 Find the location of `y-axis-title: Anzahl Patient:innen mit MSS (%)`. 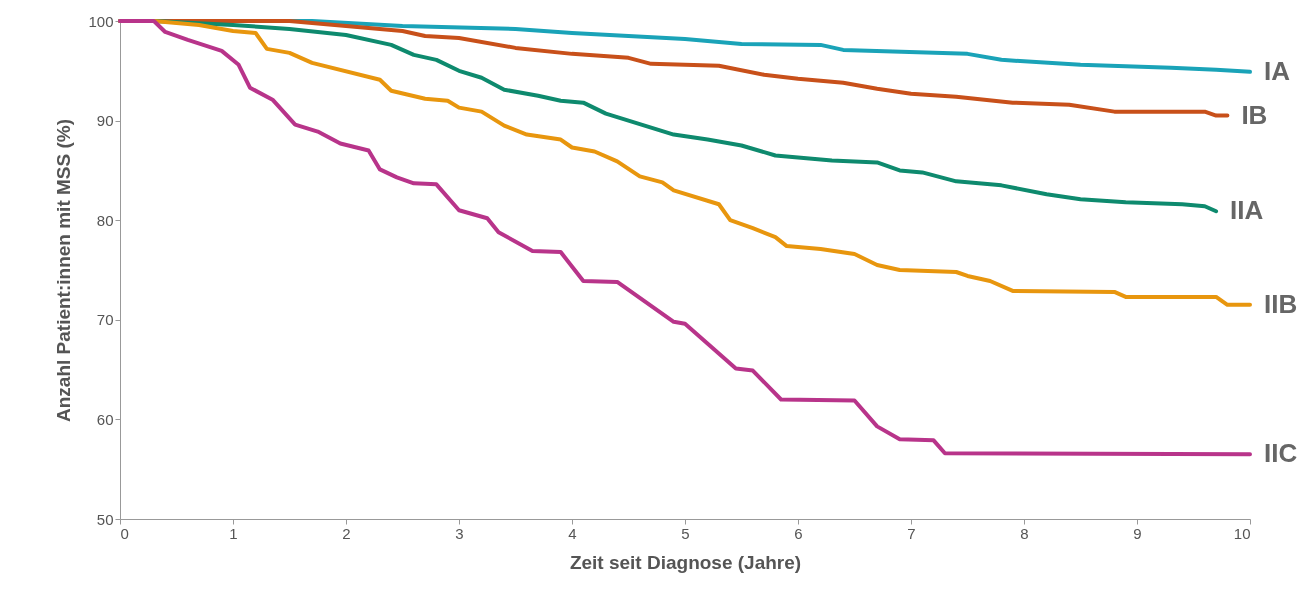

y-axis-title: Anzahl Patient:innen mit MSS (%) is located at coordinates (64, 270).